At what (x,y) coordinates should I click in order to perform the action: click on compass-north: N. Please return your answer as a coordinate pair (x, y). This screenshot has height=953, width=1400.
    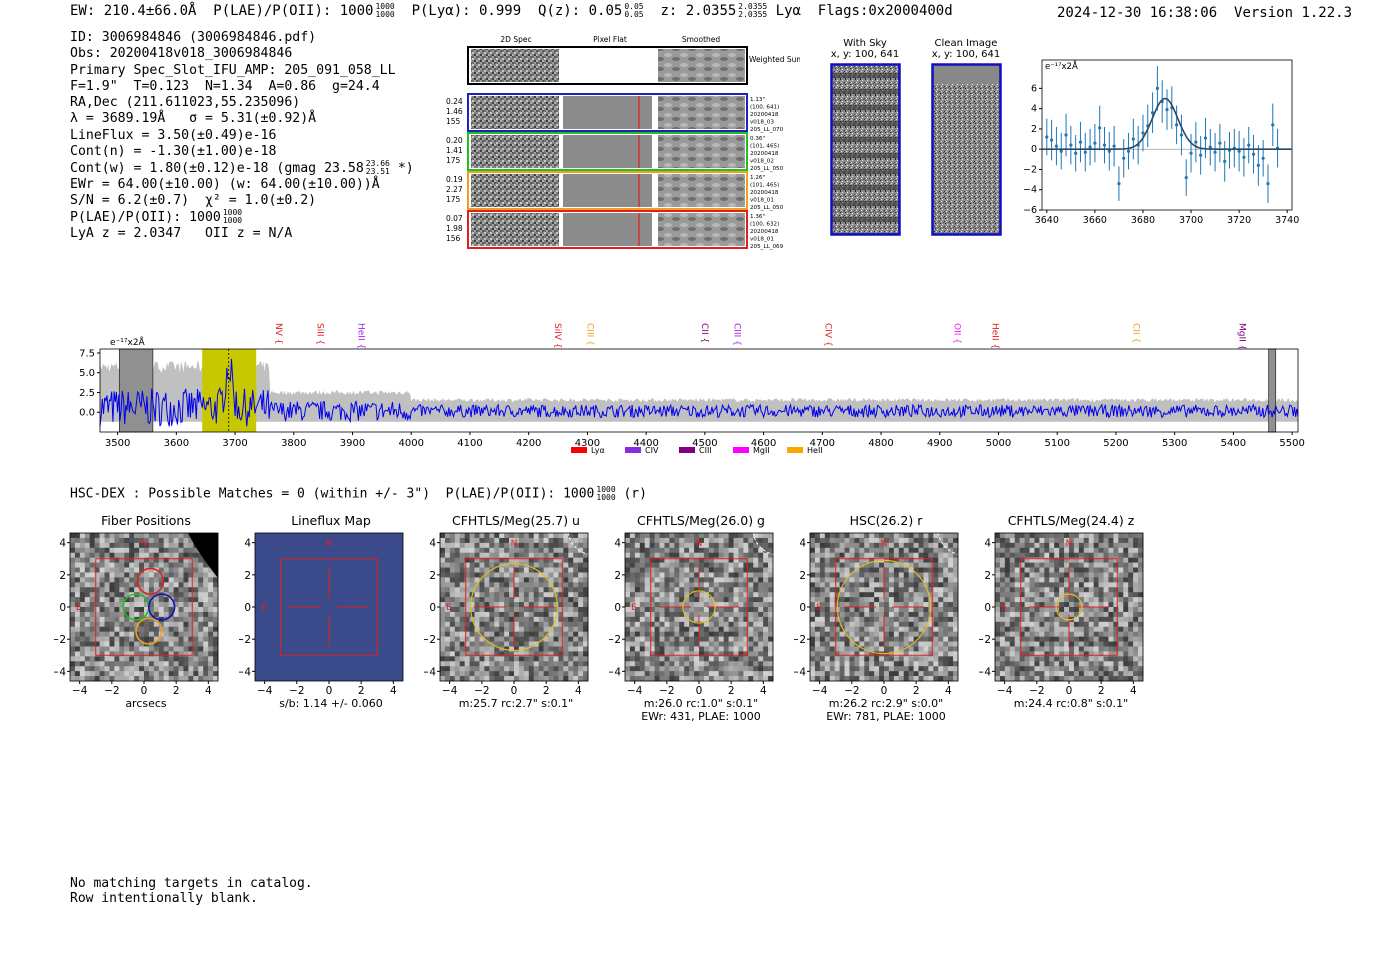
    Looking at the image, I should click on (1069, 544).